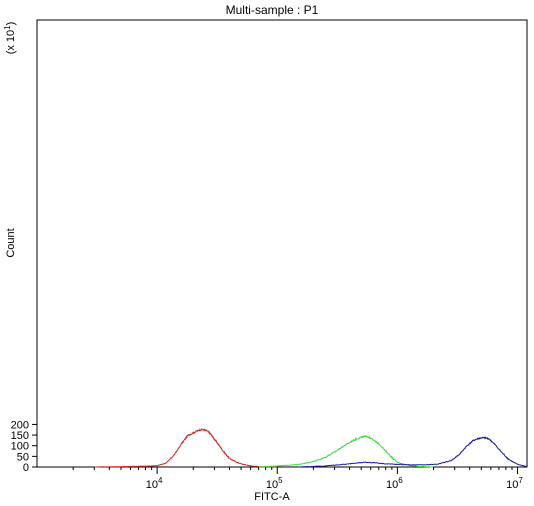  Describe the element at coordinates (400, 480) in the screenshot. I see `x-tick-exponent: 6` at that location.